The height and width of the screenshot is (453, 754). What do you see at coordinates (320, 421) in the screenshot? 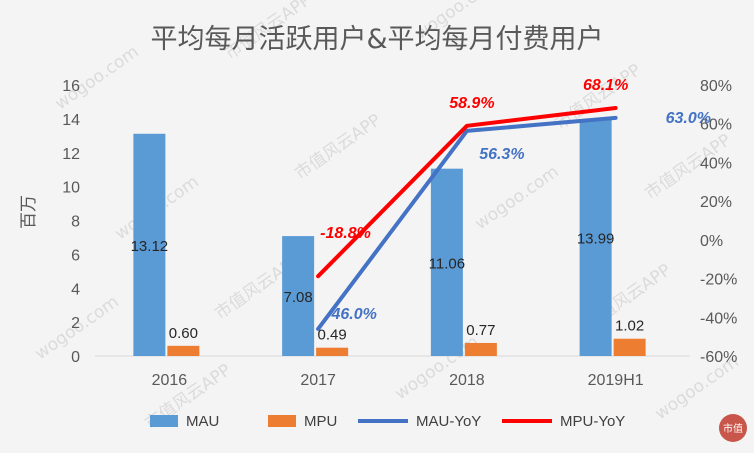
I see `legend-label: MPU` at bounding box center [320, 421].